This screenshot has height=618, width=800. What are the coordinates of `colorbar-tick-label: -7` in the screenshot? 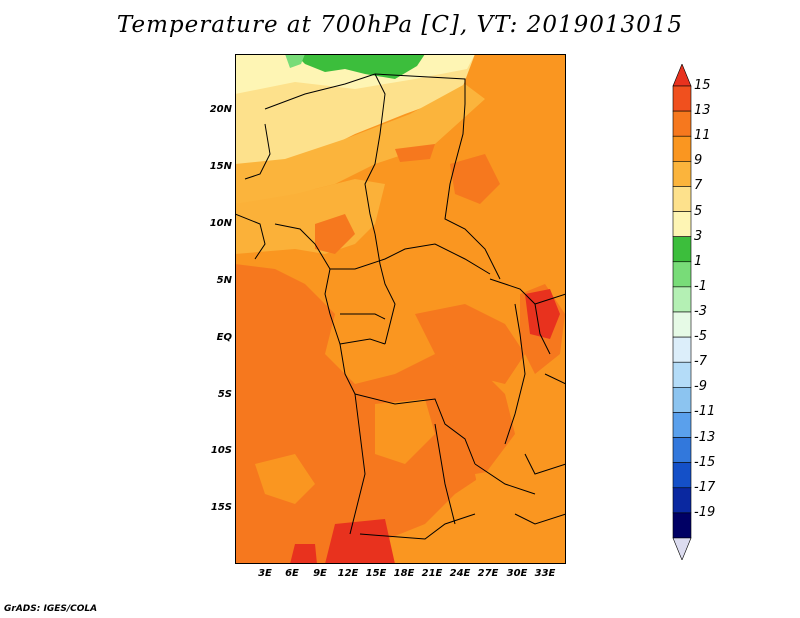 It's located at (700, 362).